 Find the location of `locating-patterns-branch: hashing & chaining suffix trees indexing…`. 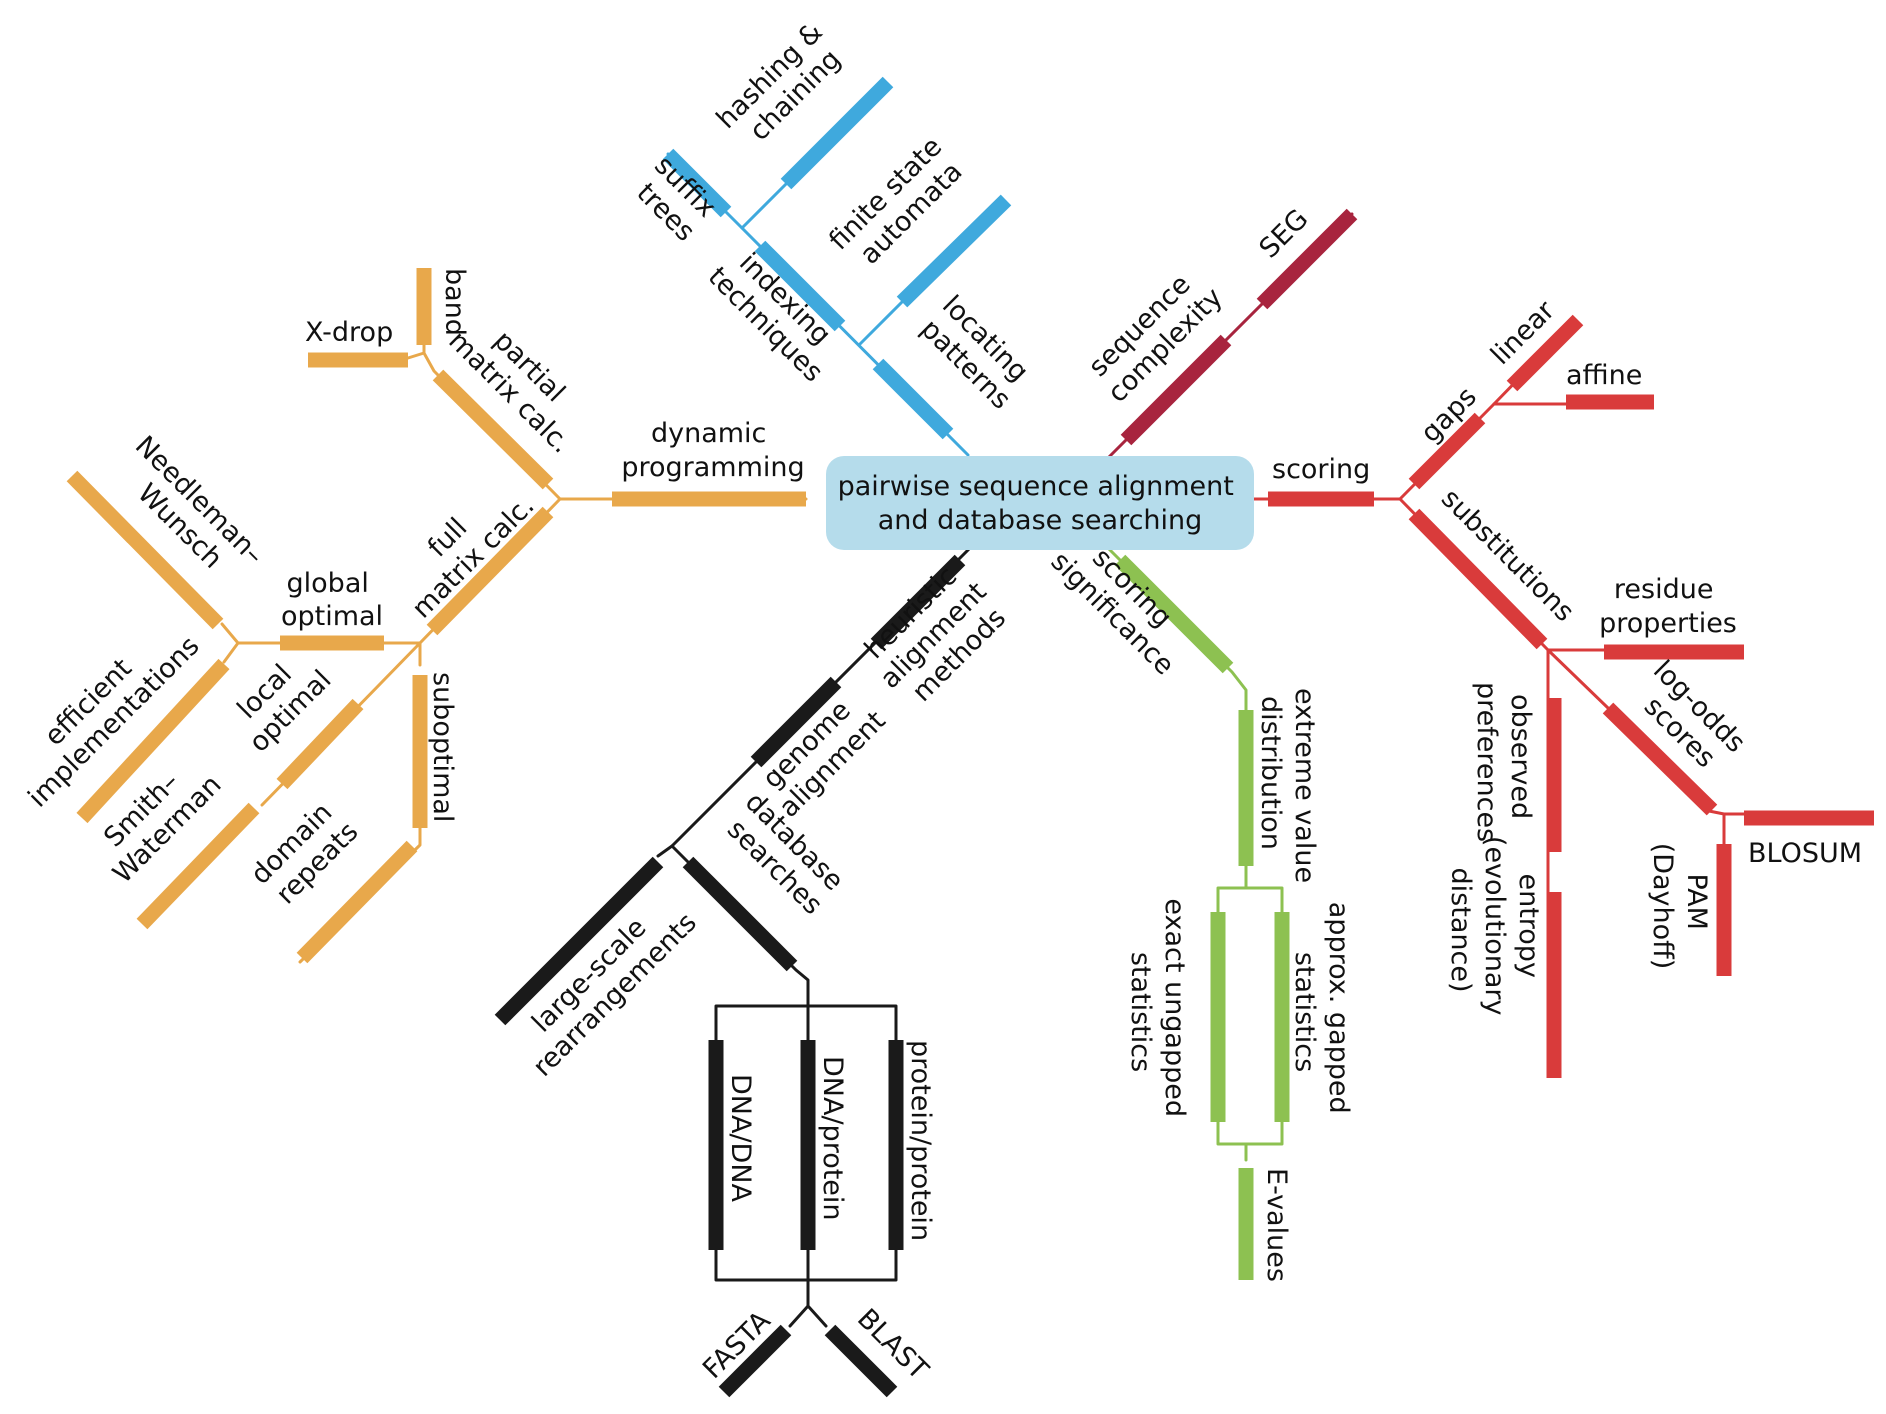

locating-patterns-branch: hashing & chaining suffix trees indexing… is located at coordinates (833, 237).